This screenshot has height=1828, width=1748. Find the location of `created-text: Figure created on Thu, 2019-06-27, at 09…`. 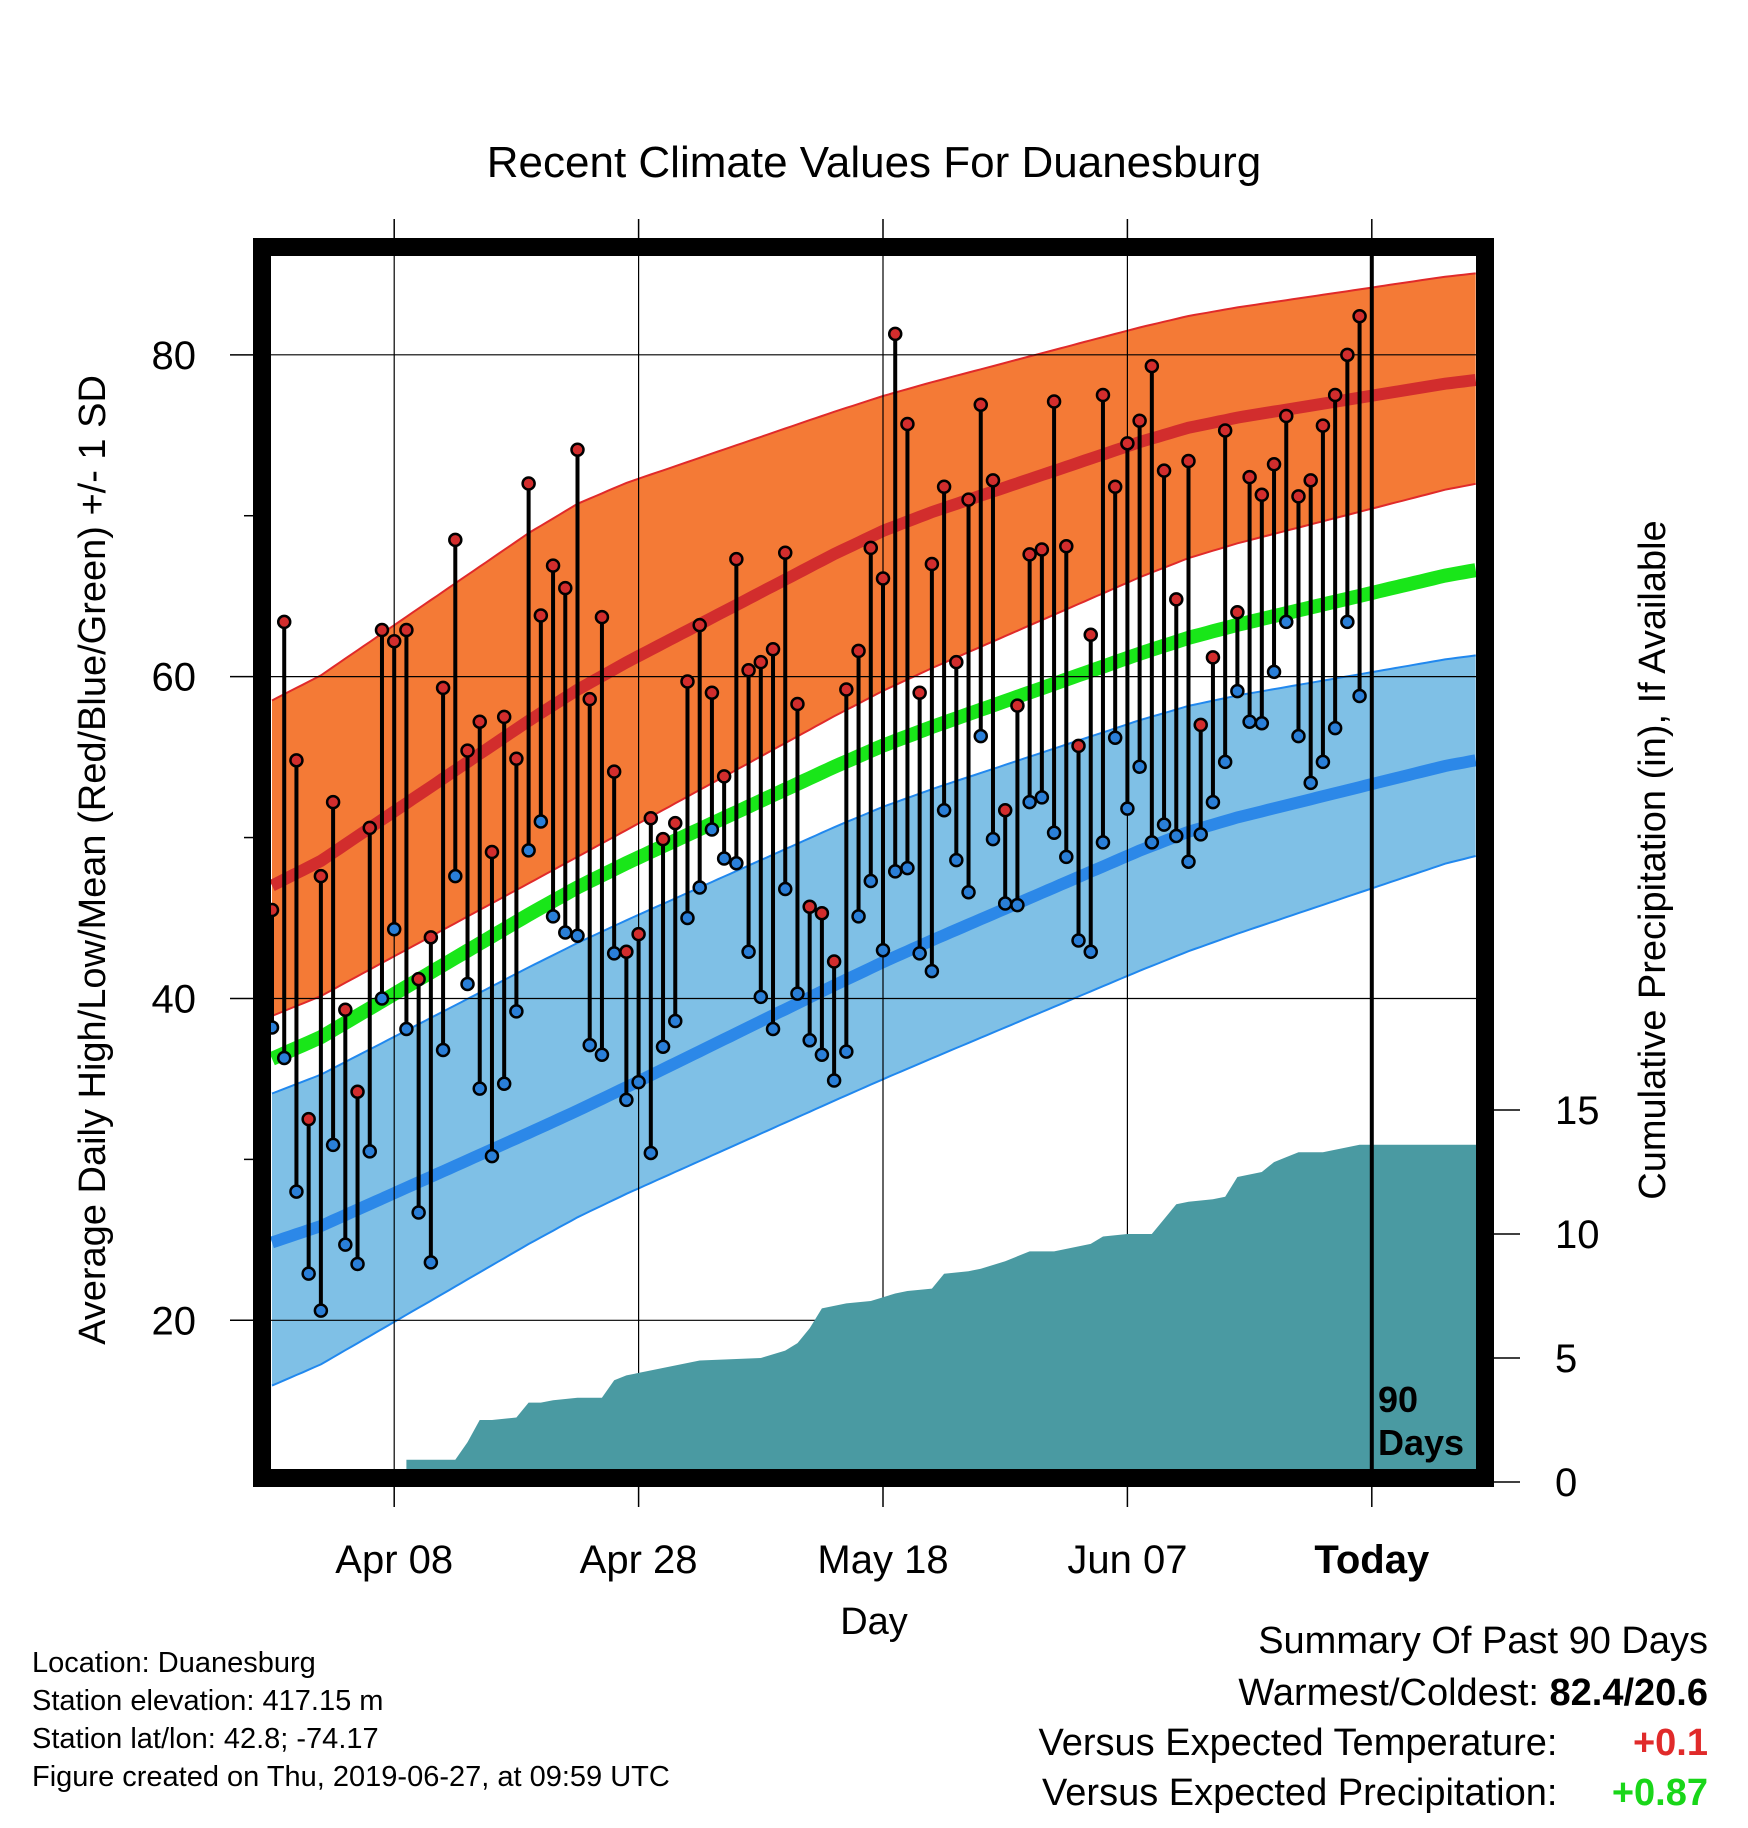

created-text: Figure created on Thu, 2019-06-27, at 09… is located at coordinates (351, 1777).